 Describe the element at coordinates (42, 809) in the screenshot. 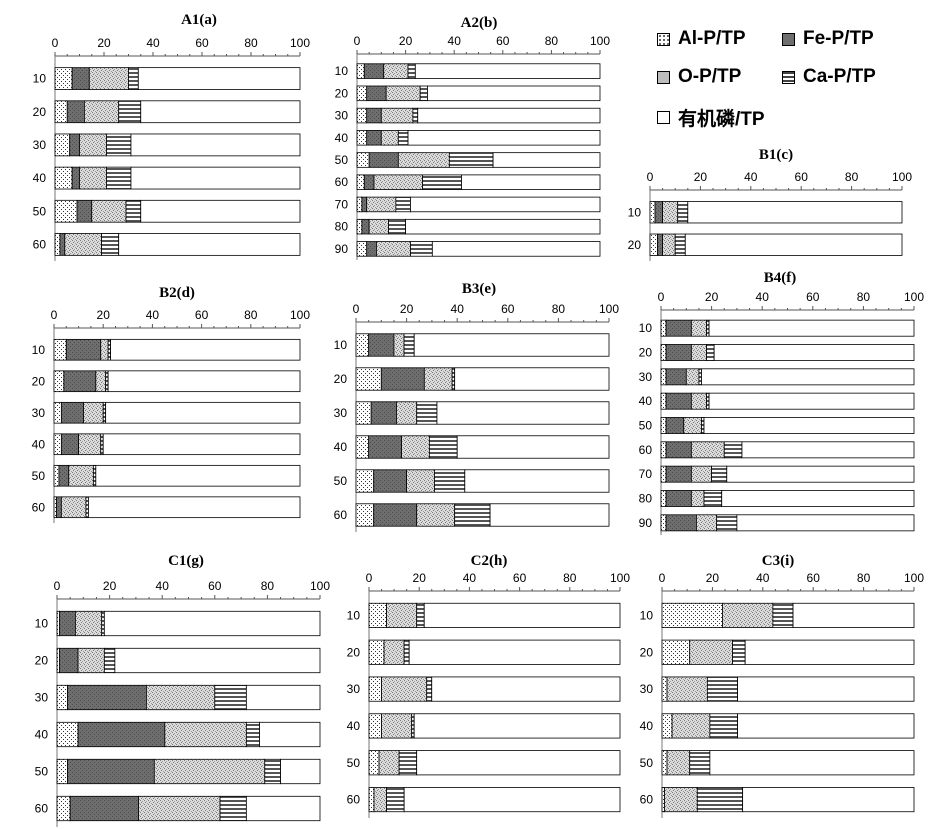

I see `y-tick-label-c1: 60` at that location.